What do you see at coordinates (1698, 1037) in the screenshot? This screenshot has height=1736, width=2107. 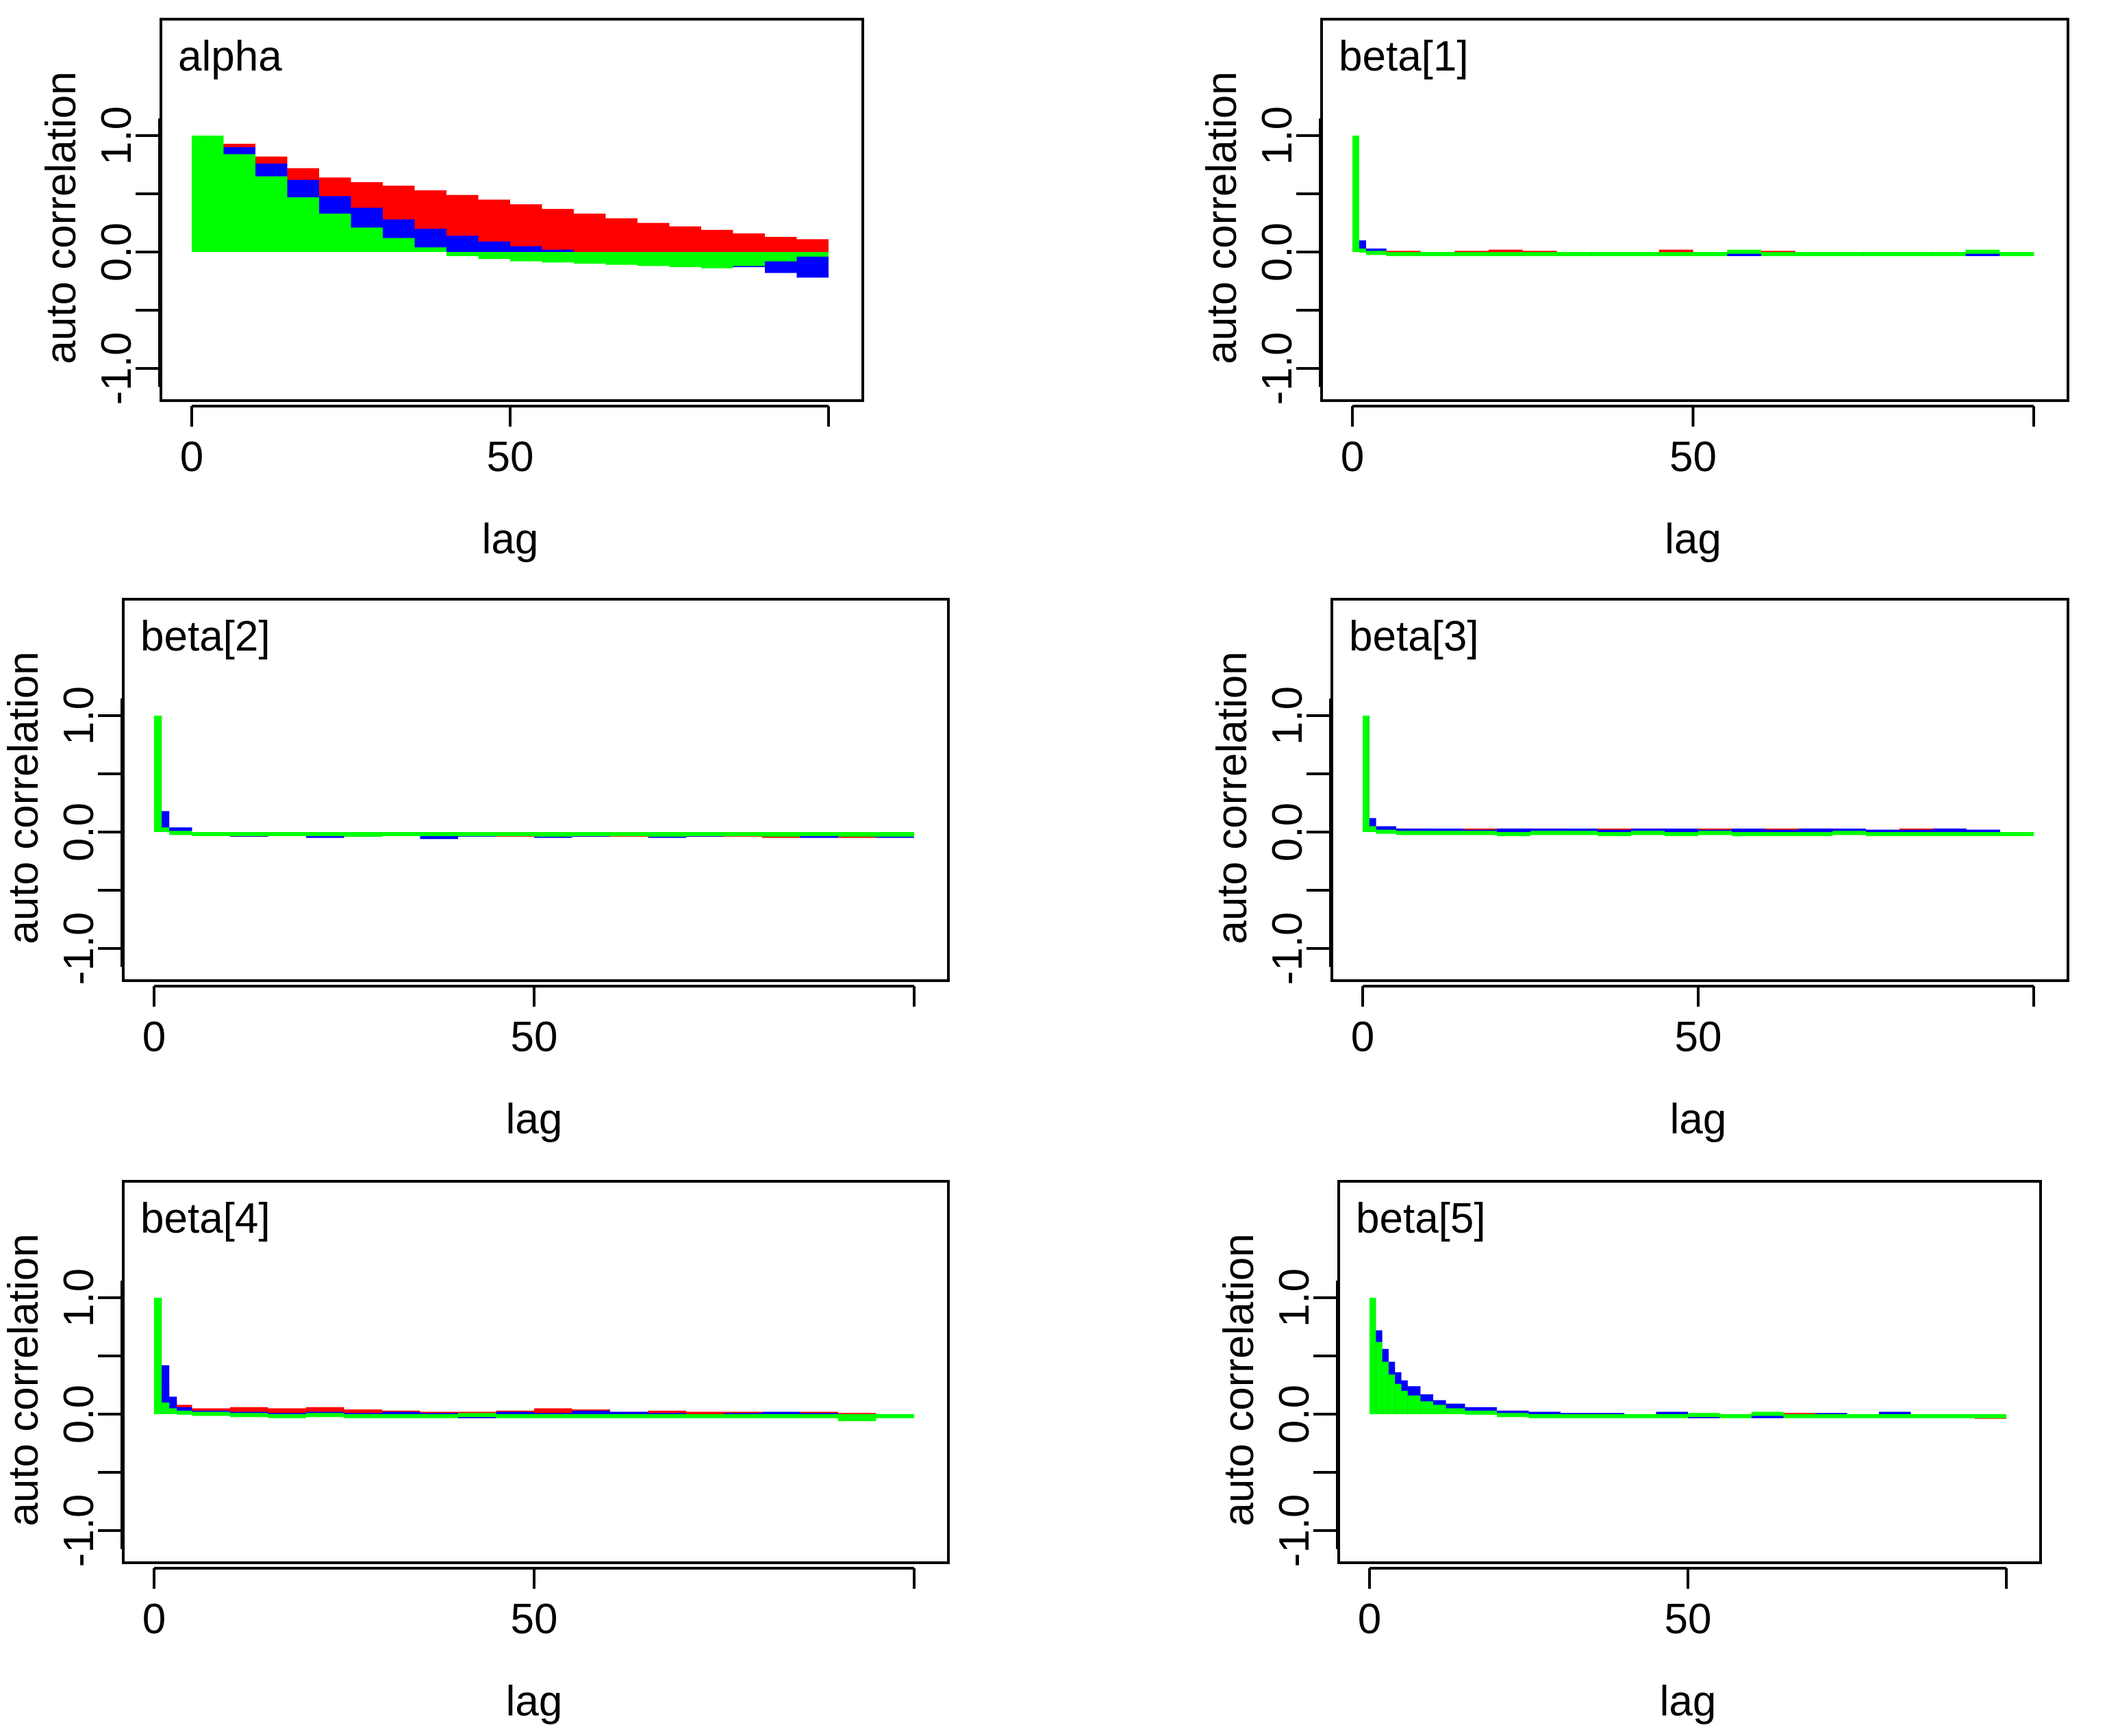 I see `x-tick-label: 50` at bounding box center [1698, 1037].